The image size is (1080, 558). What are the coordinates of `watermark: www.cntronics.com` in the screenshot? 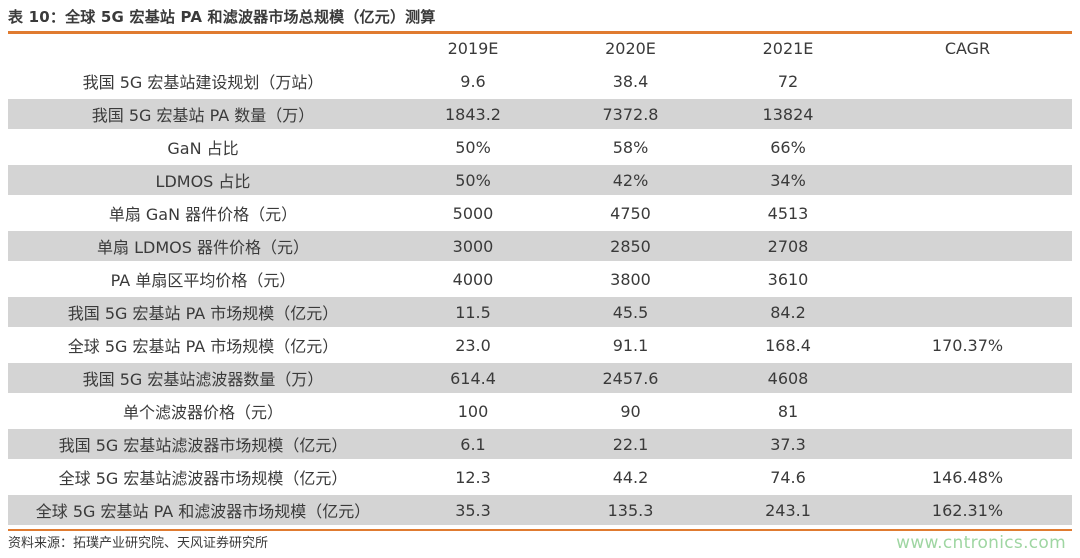 It's located at (981, 543).